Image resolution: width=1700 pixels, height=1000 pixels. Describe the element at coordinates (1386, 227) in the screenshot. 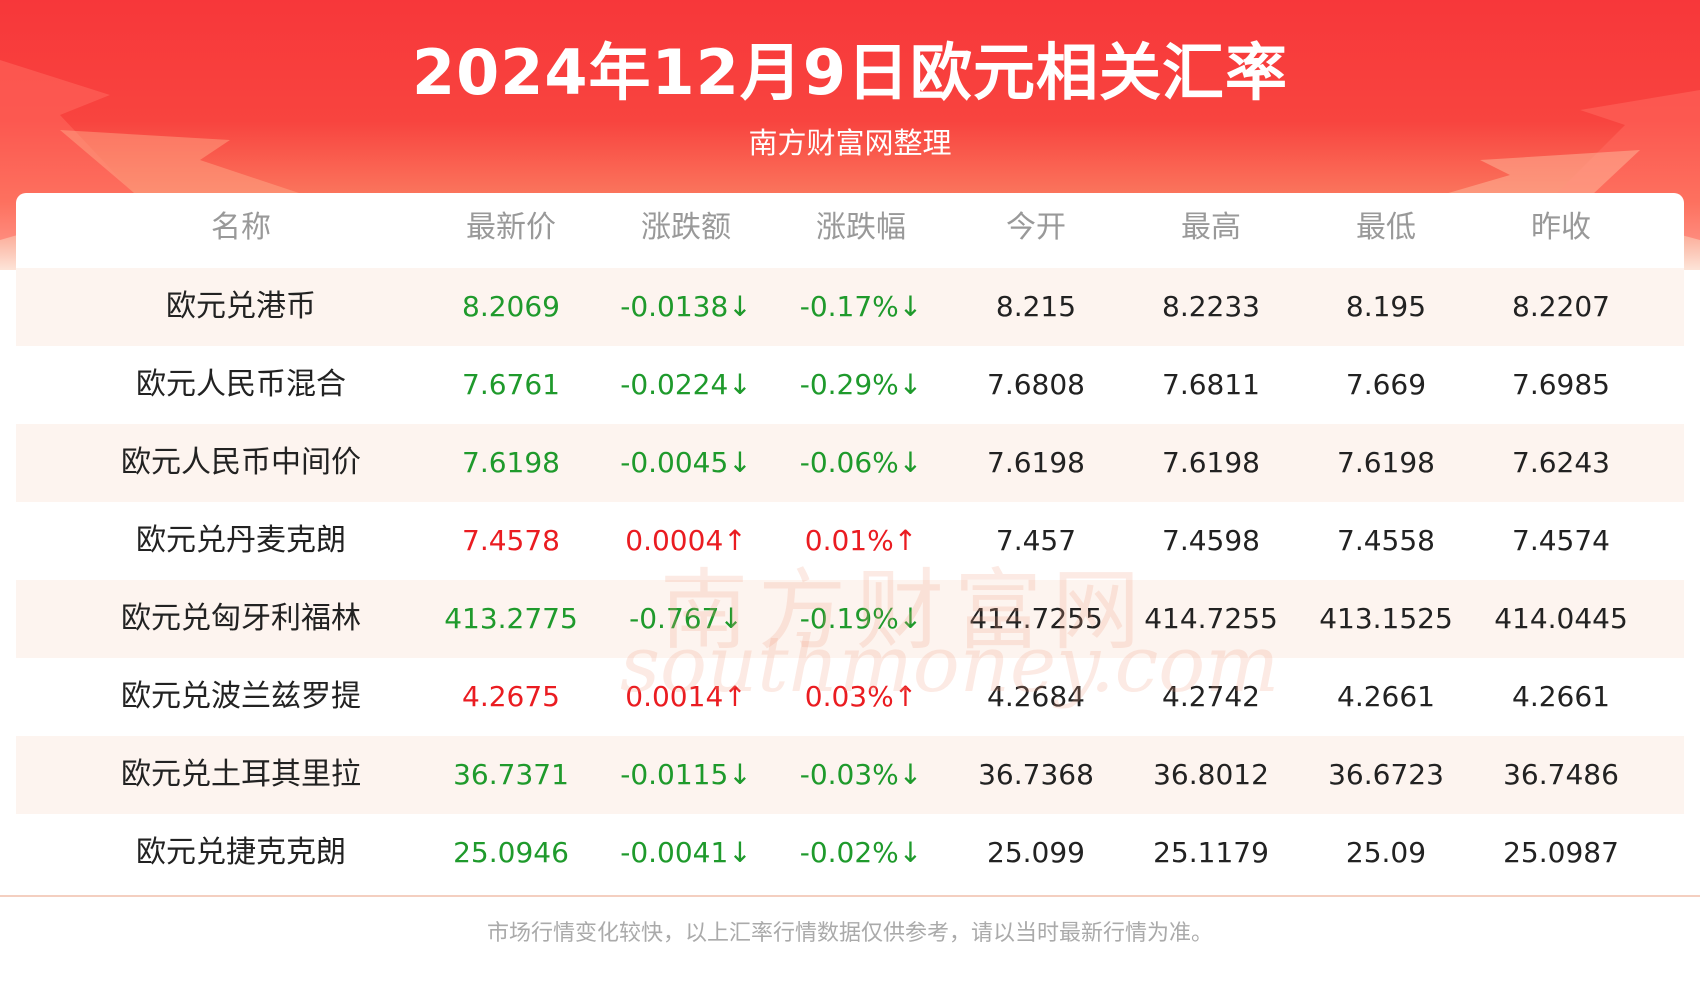

I see `column-header-low: 最低` at that location.